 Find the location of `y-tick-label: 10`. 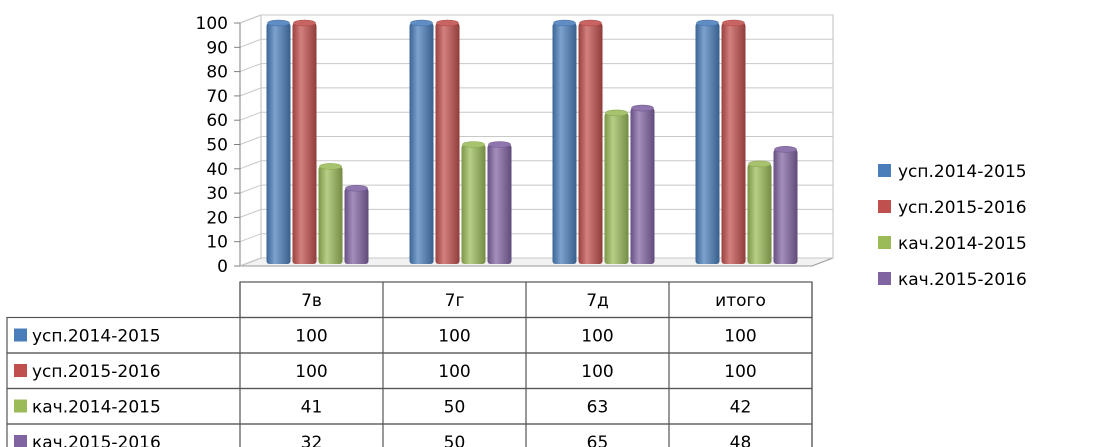

y-tick-label: 10 is located at coordinates (217, 243).